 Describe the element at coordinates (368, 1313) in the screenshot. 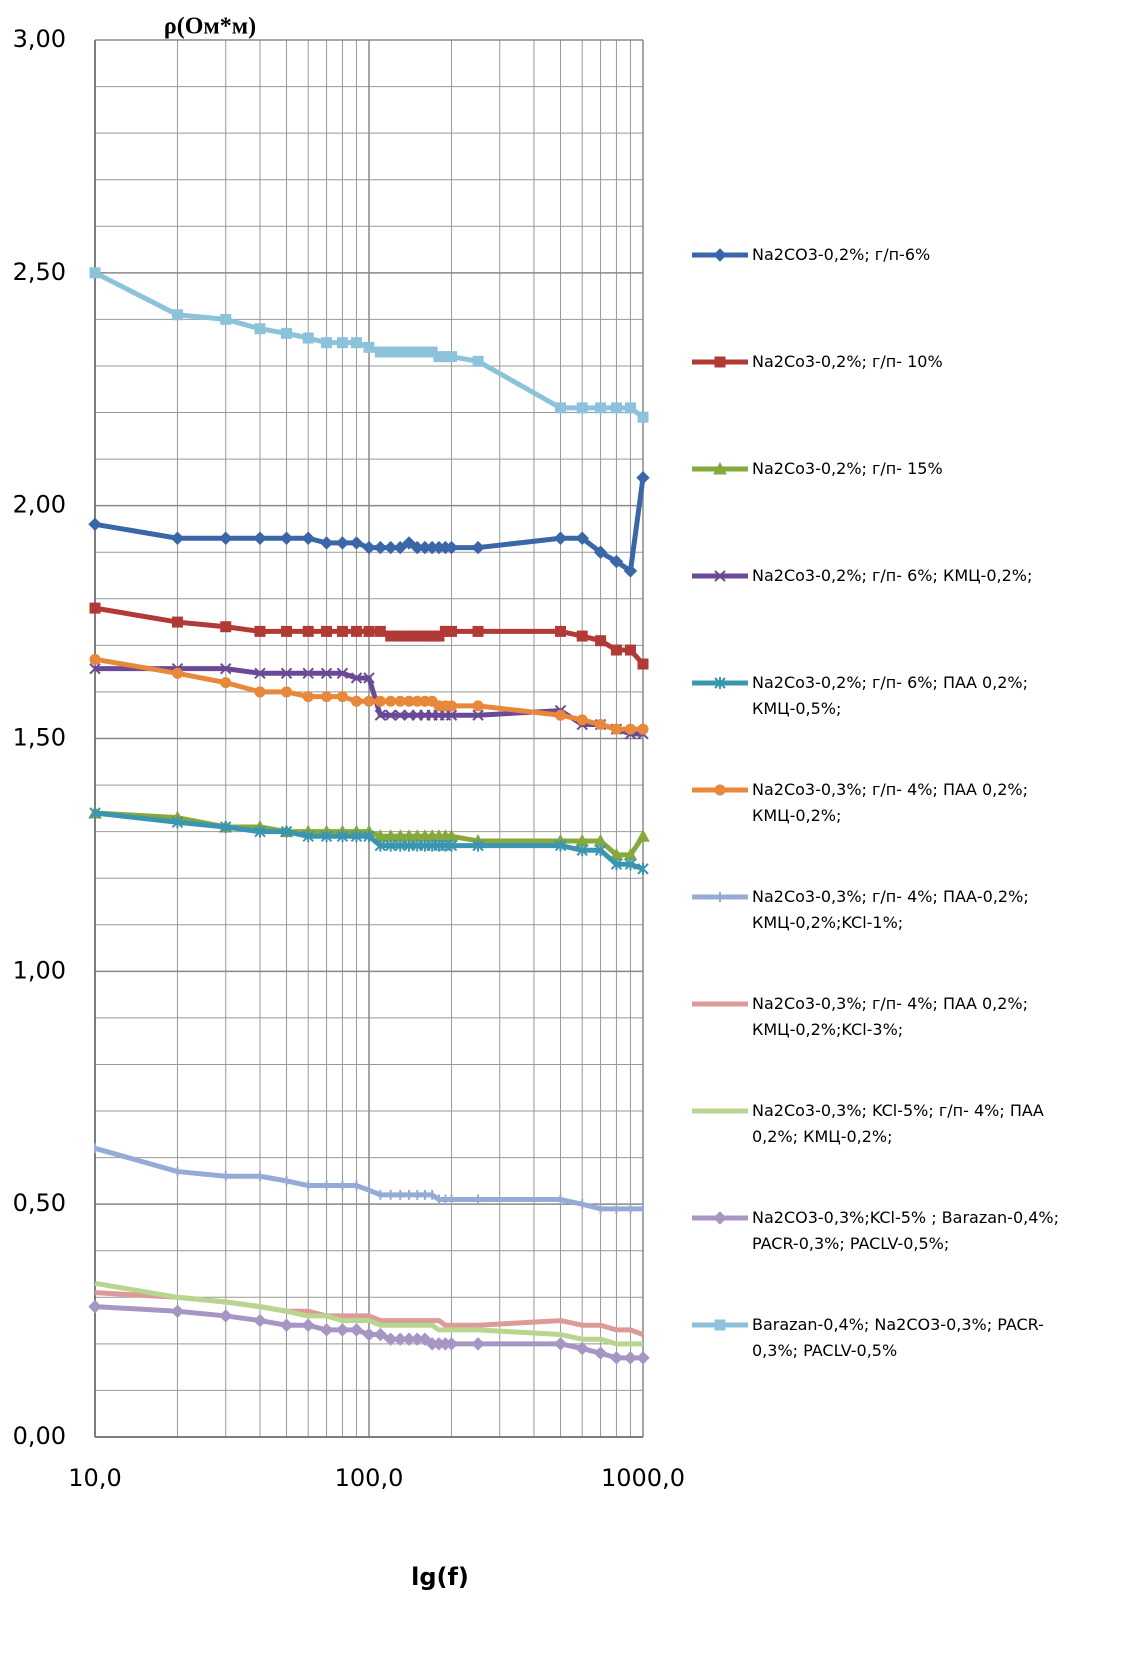

I see `series-line` at that location.